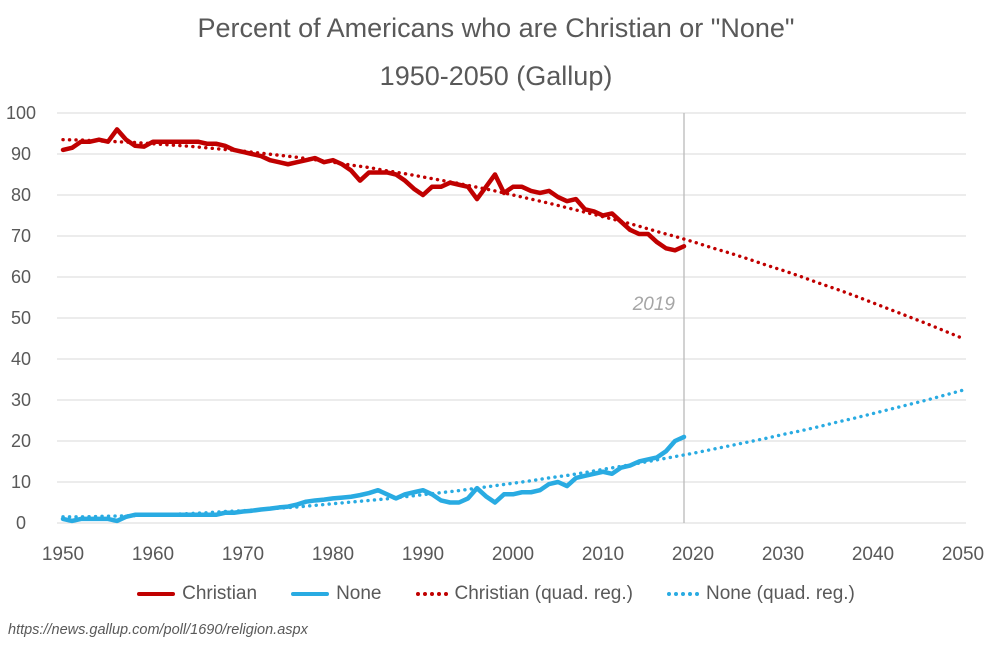  What do you see at coordinates (21, 195) in the screenshot?
I see `y-tick-label-80: 80` at bounding box center [21, 195].